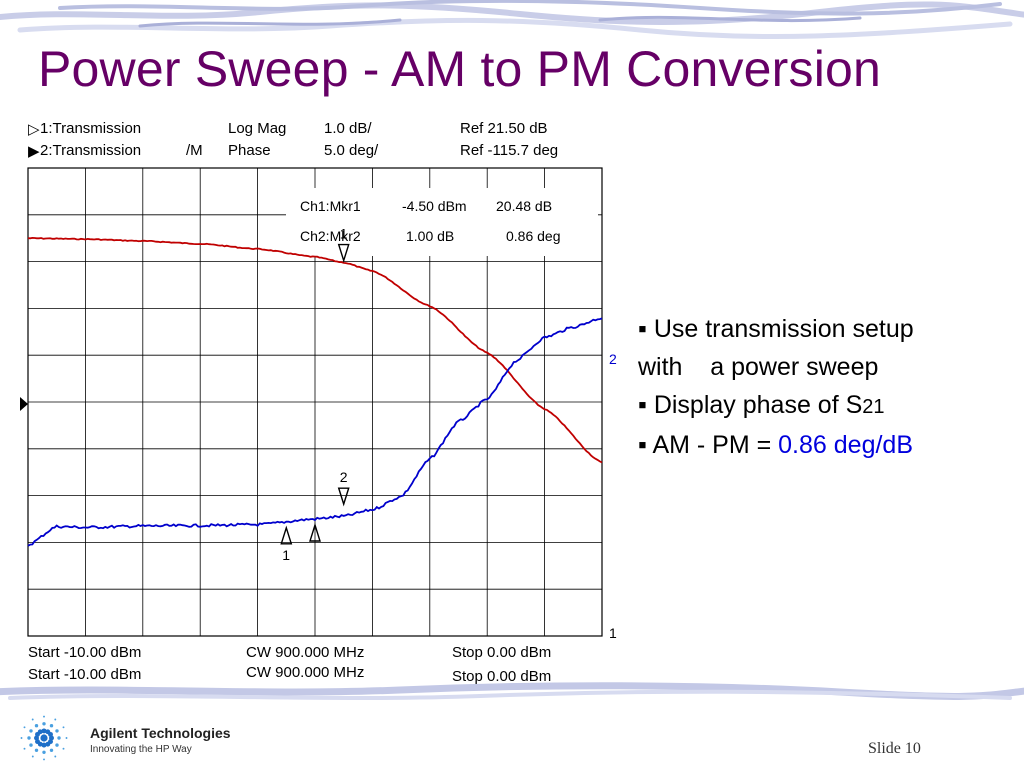  What do you see at coordinates (524, 206) in the screenshot?
I see `marker-1-value2: 20.48 dB` at bounding box center [524, 206].